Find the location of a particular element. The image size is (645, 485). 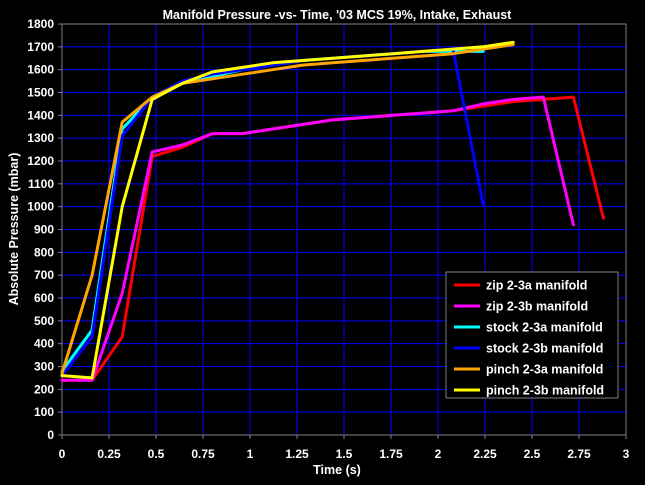

y-tick-label: 100 is located at coordinates (44, 412).